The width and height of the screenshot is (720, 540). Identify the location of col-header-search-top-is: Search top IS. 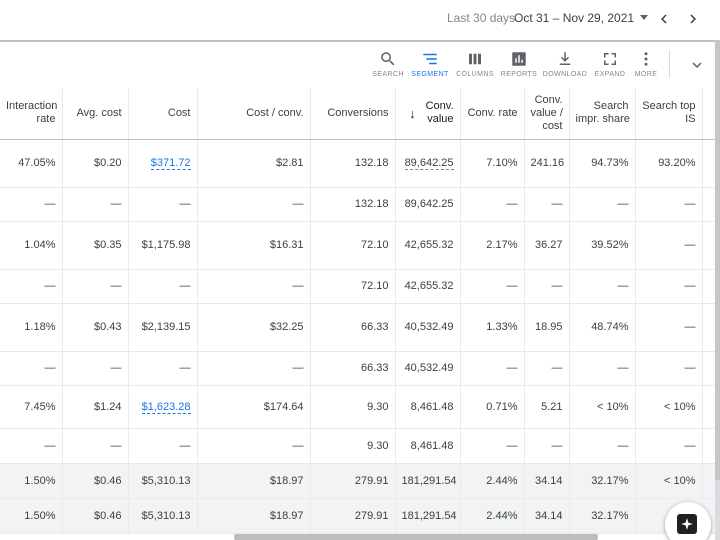
(669, 114).